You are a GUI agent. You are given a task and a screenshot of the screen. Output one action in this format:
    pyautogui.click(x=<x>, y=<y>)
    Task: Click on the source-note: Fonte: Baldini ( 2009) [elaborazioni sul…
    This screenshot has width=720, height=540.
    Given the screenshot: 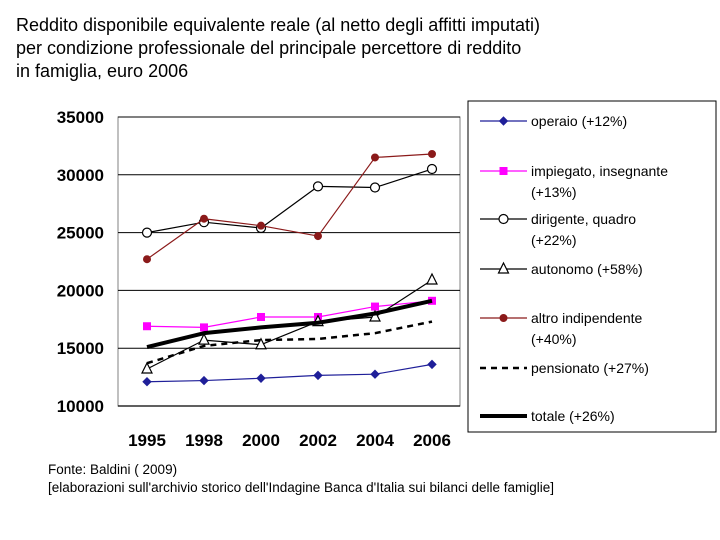 What is the action you would take?
    pyautogui.click(x=378, y=479)
    